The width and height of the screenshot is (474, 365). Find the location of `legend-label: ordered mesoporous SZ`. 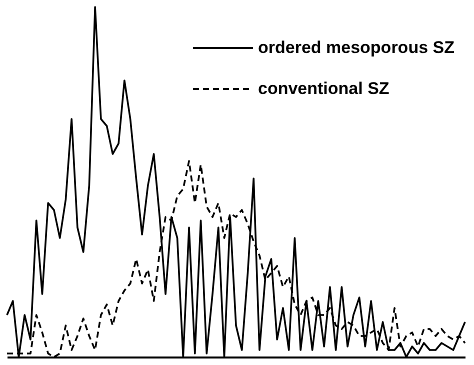

legend-label: ordered mesoporous SZ is located at coordinates (356, 47).